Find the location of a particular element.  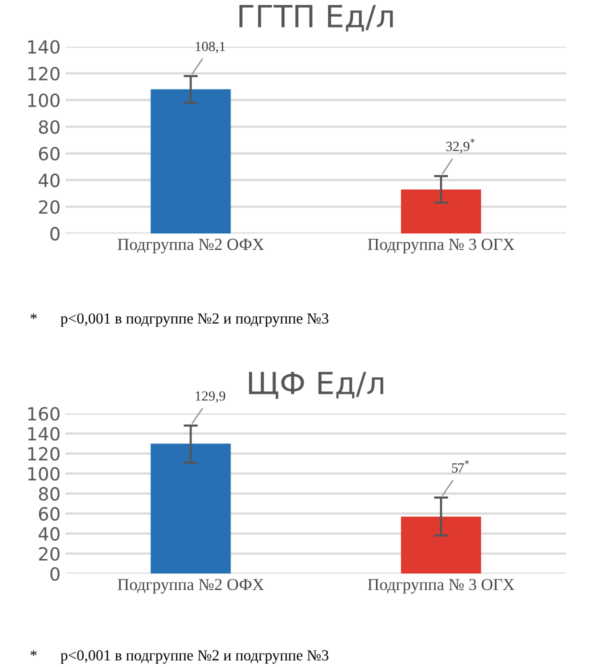

chart-title: ЩФ Ед/л is located at coordinates (316, 385).